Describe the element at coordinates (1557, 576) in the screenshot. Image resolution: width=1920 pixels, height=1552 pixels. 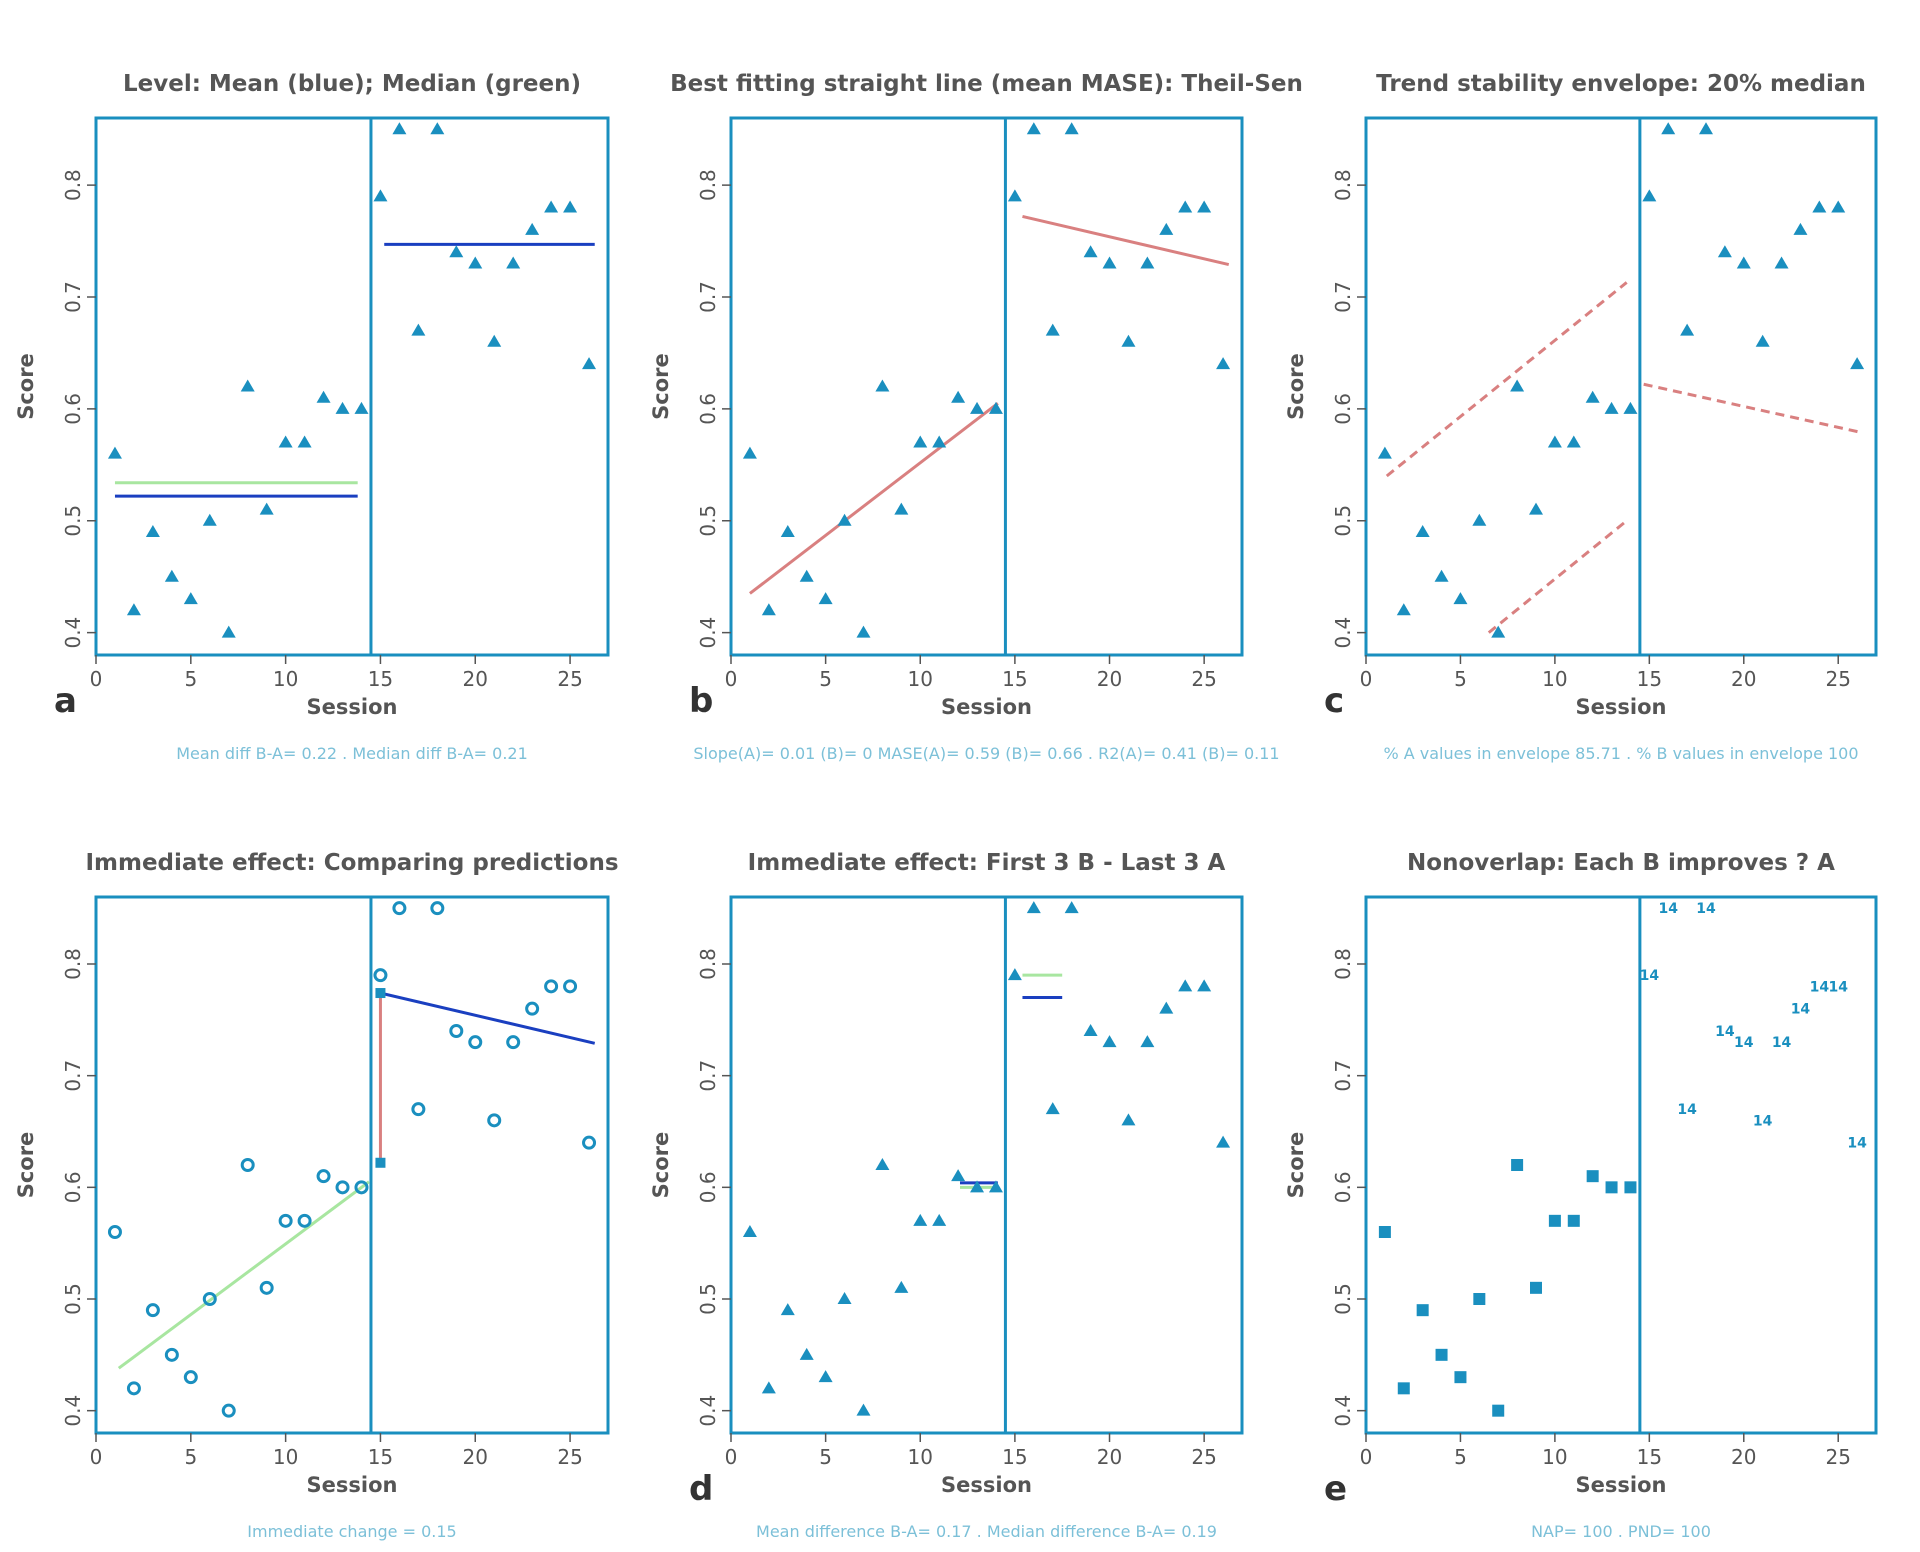
I see `fit-line` at that location.